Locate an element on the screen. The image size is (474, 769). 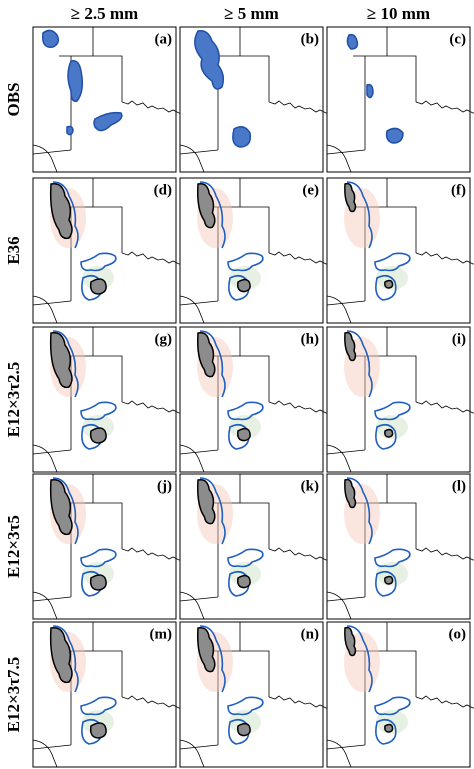
panel-label: (b) is located at coordinates (310, 39).